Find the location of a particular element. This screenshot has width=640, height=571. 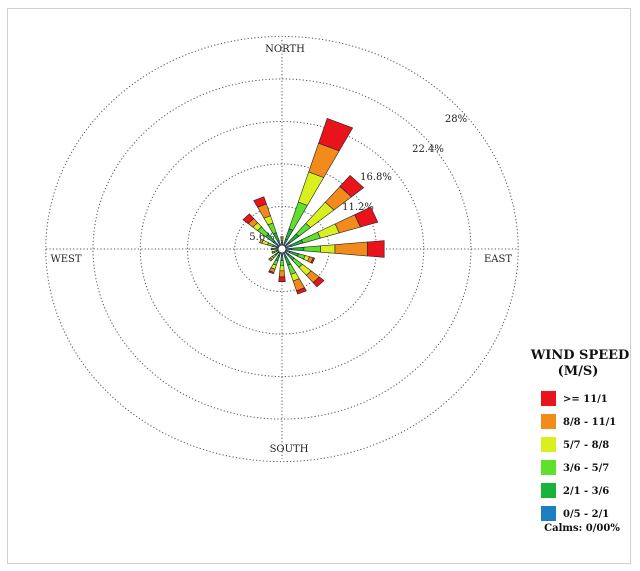

petal-dir7-bin4 is located at coordinates (282, 268).